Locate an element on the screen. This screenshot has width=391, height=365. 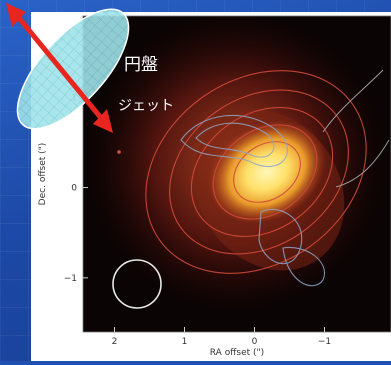
y-tick-label: −1 is located at coordinates (70, 279).